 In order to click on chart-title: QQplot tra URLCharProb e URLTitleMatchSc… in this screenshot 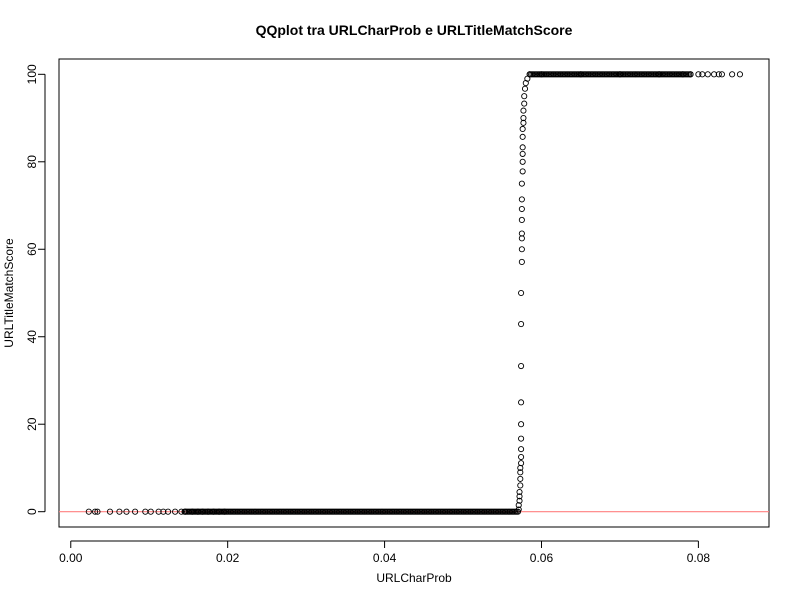, I will do `click(414, 30)`.